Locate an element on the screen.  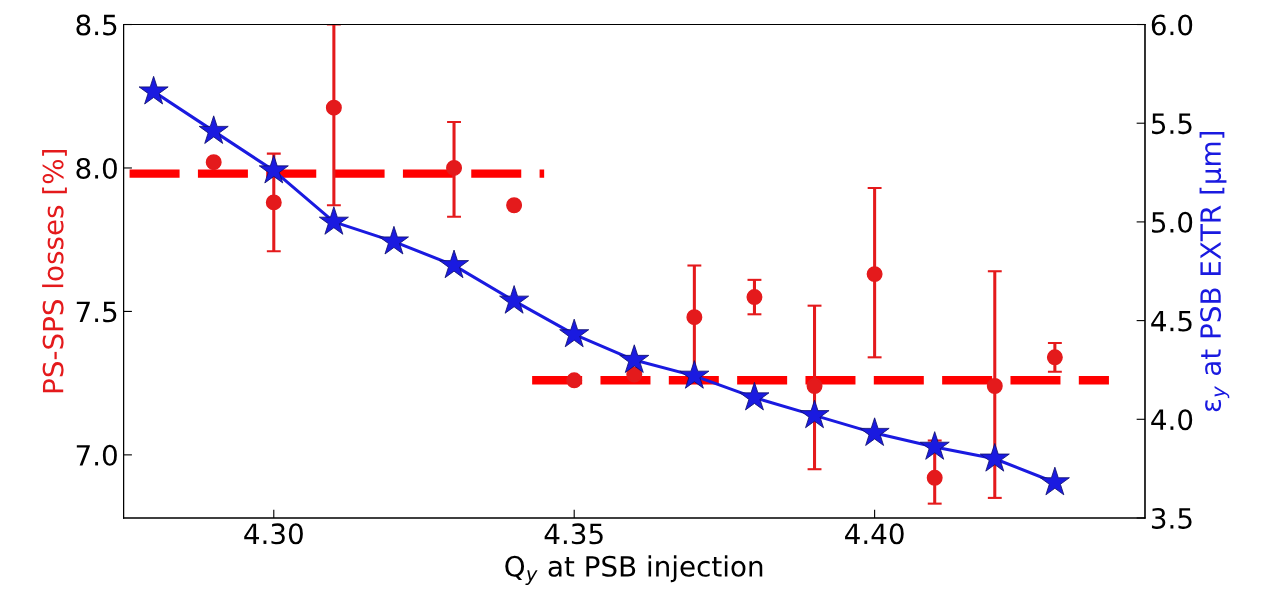
y-tick-label: 8.0 is located at coordinates (96, 168).